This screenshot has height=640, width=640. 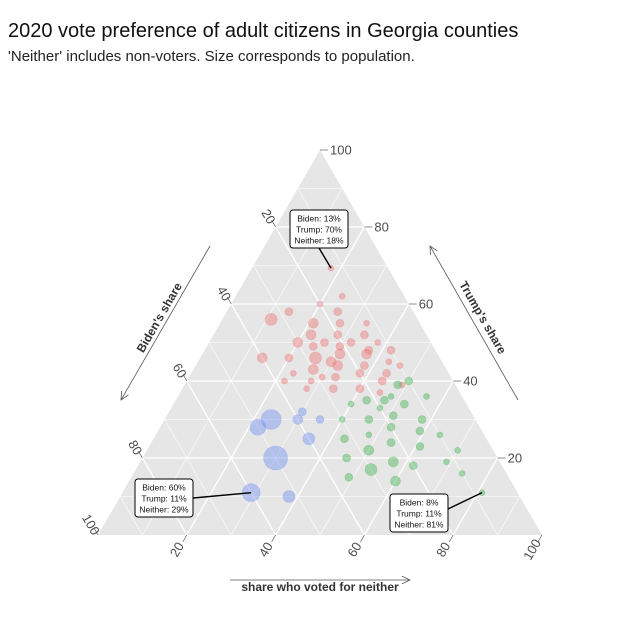 What do you see at coordinates (406, 580) in the screenshot?
I see `neither-axis-arrow-head` at bounding box center [406, 580].